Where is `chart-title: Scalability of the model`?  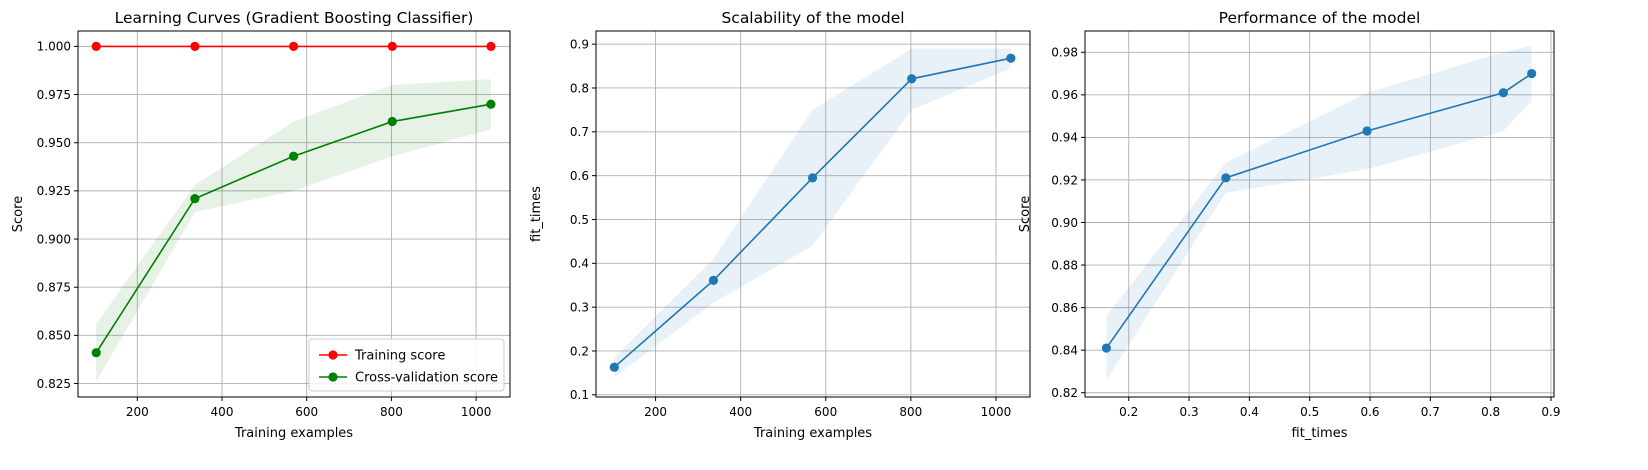 chart-title: Scalability of the model is located at coordinates (812, 18).